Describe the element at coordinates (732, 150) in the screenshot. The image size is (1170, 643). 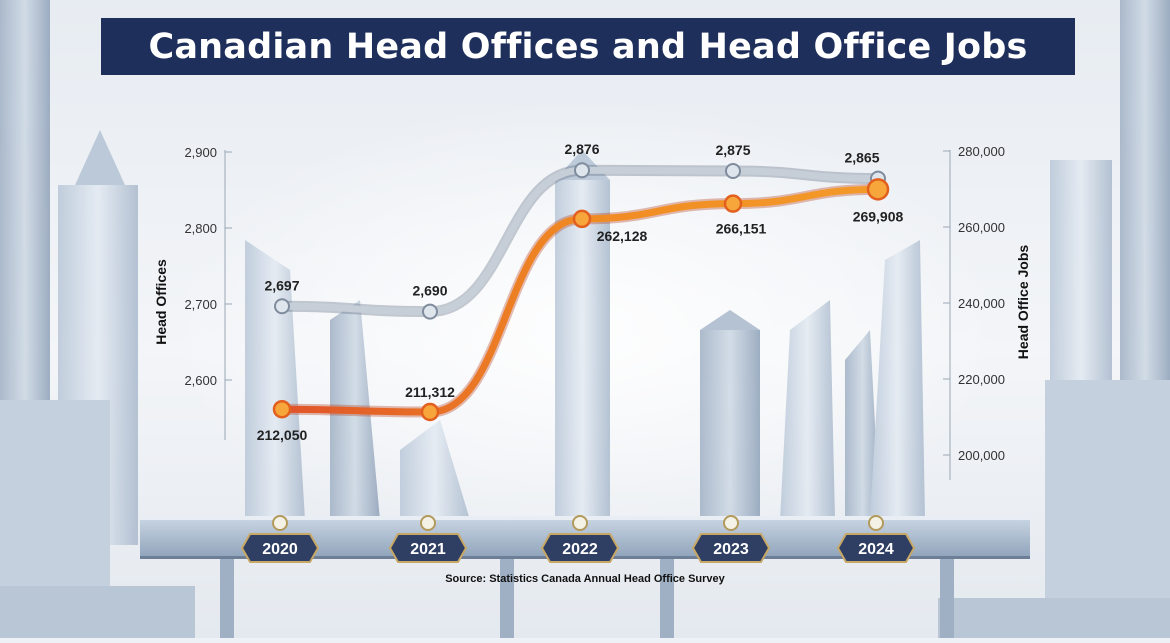
I see `offices-data-label: 2,875` at that location.